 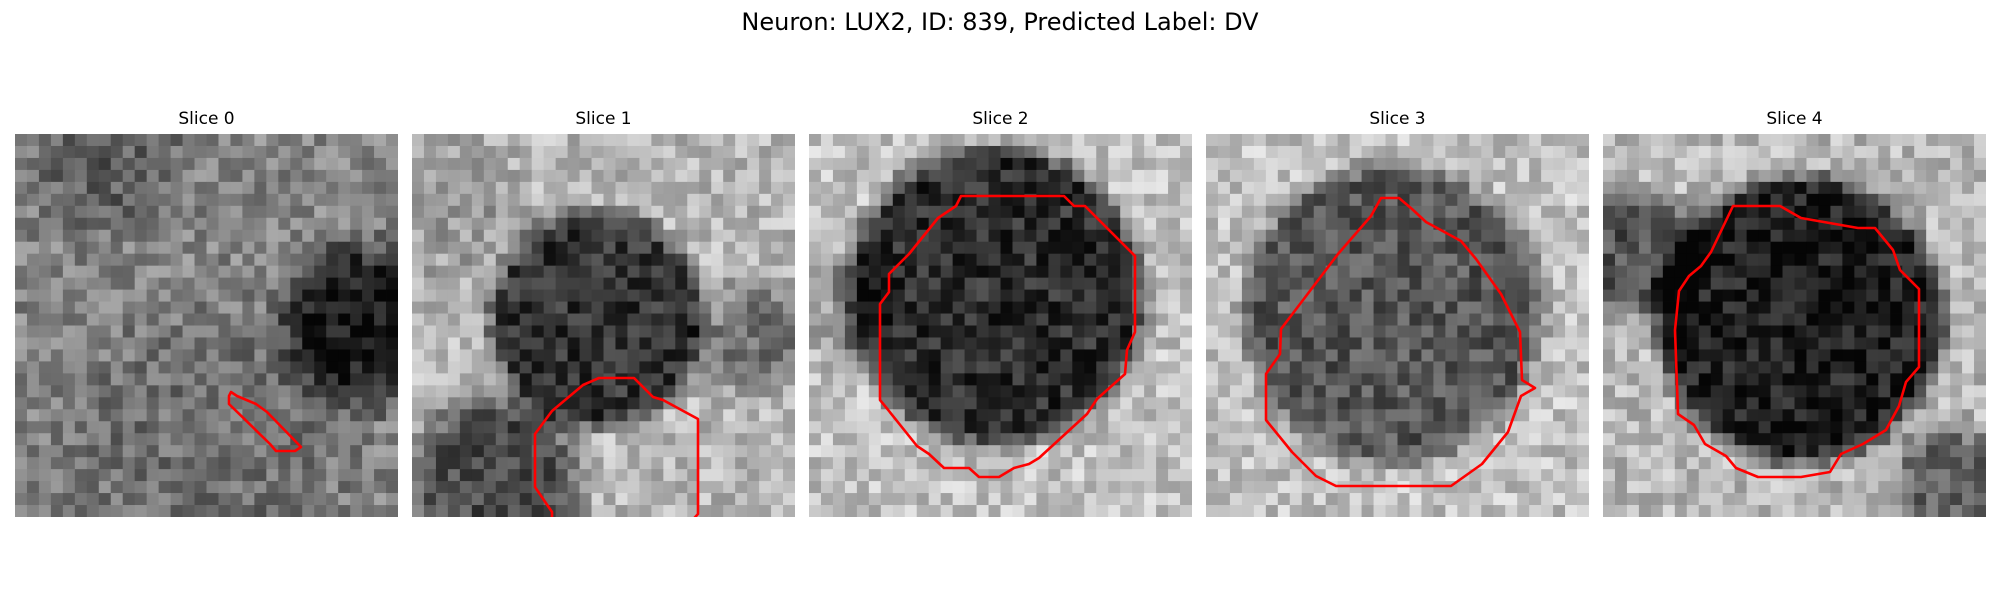 I want to click on panel-title-slice-3: Slice 3, so click(x=1397, y=119).